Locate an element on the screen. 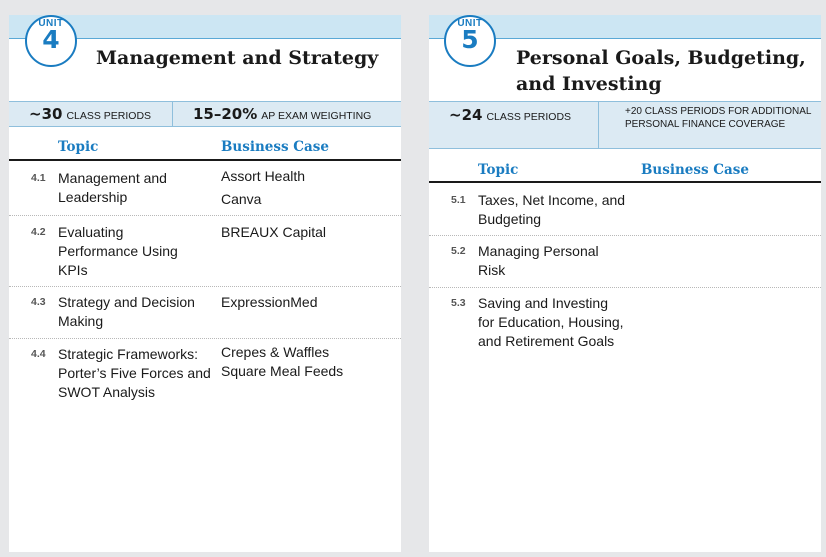 This screenshot has height=557, width=826. topic-number: 5.3 is located at coordinates (458, 303).